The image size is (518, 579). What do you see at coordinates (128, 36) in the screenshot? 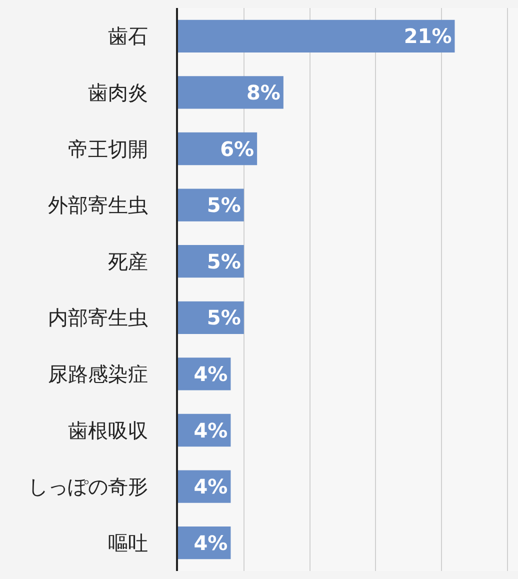
I see `y-tick-label: 歯石` at bounding box center [128, 36].